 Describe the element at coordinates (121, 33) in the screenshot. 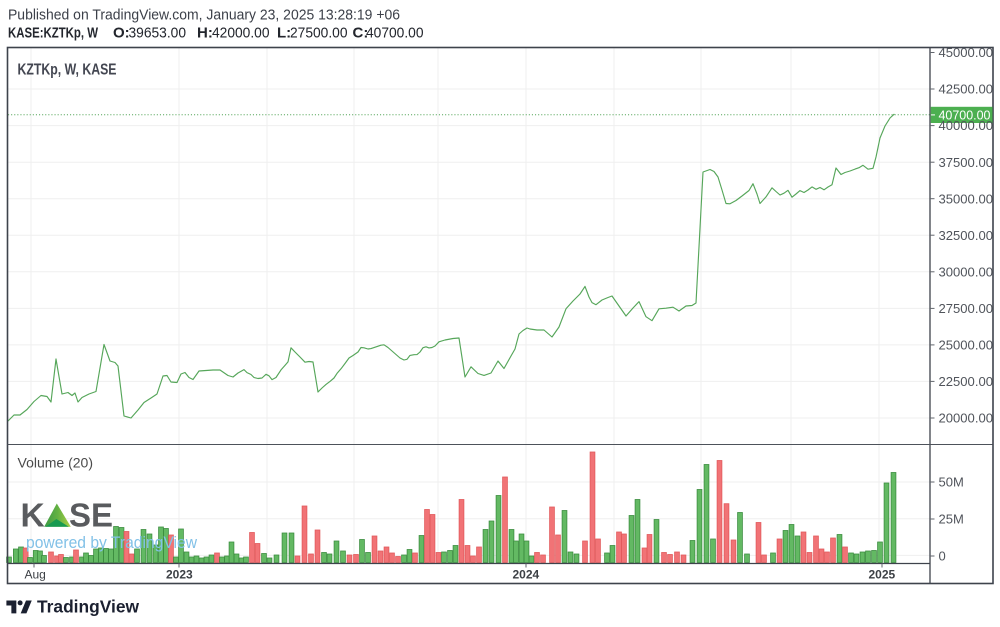

I see `svg-text: O:` at that location.